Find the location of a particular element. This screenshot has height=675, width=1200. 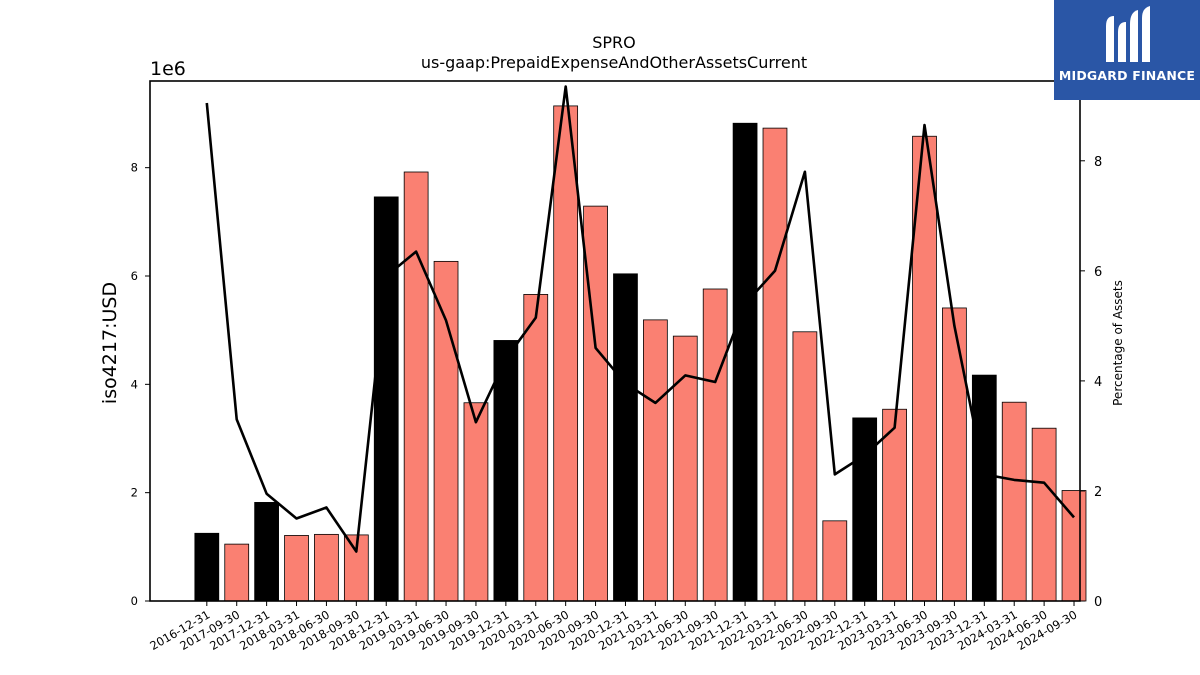

y2-tick-label: 4 is located at coordinates (1098, 382).